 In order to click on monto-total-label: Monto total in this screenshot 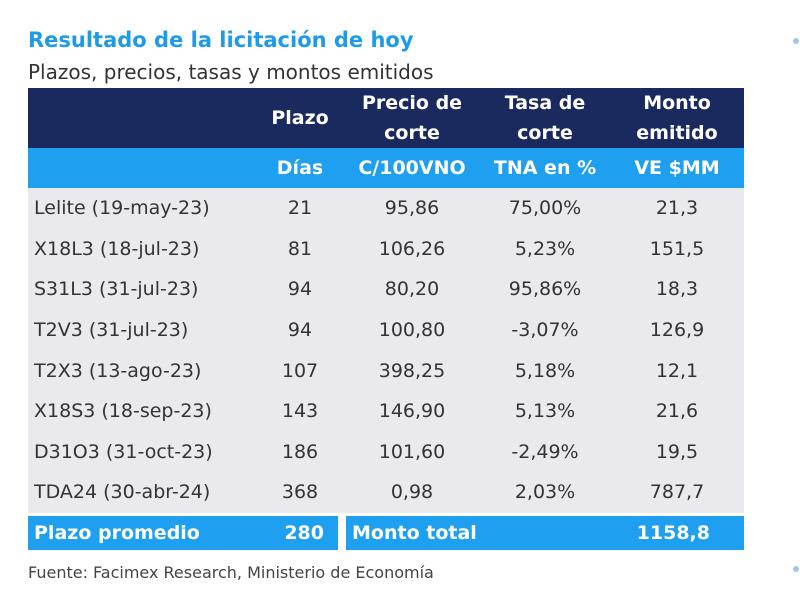, I will do `click(414, 532)`.